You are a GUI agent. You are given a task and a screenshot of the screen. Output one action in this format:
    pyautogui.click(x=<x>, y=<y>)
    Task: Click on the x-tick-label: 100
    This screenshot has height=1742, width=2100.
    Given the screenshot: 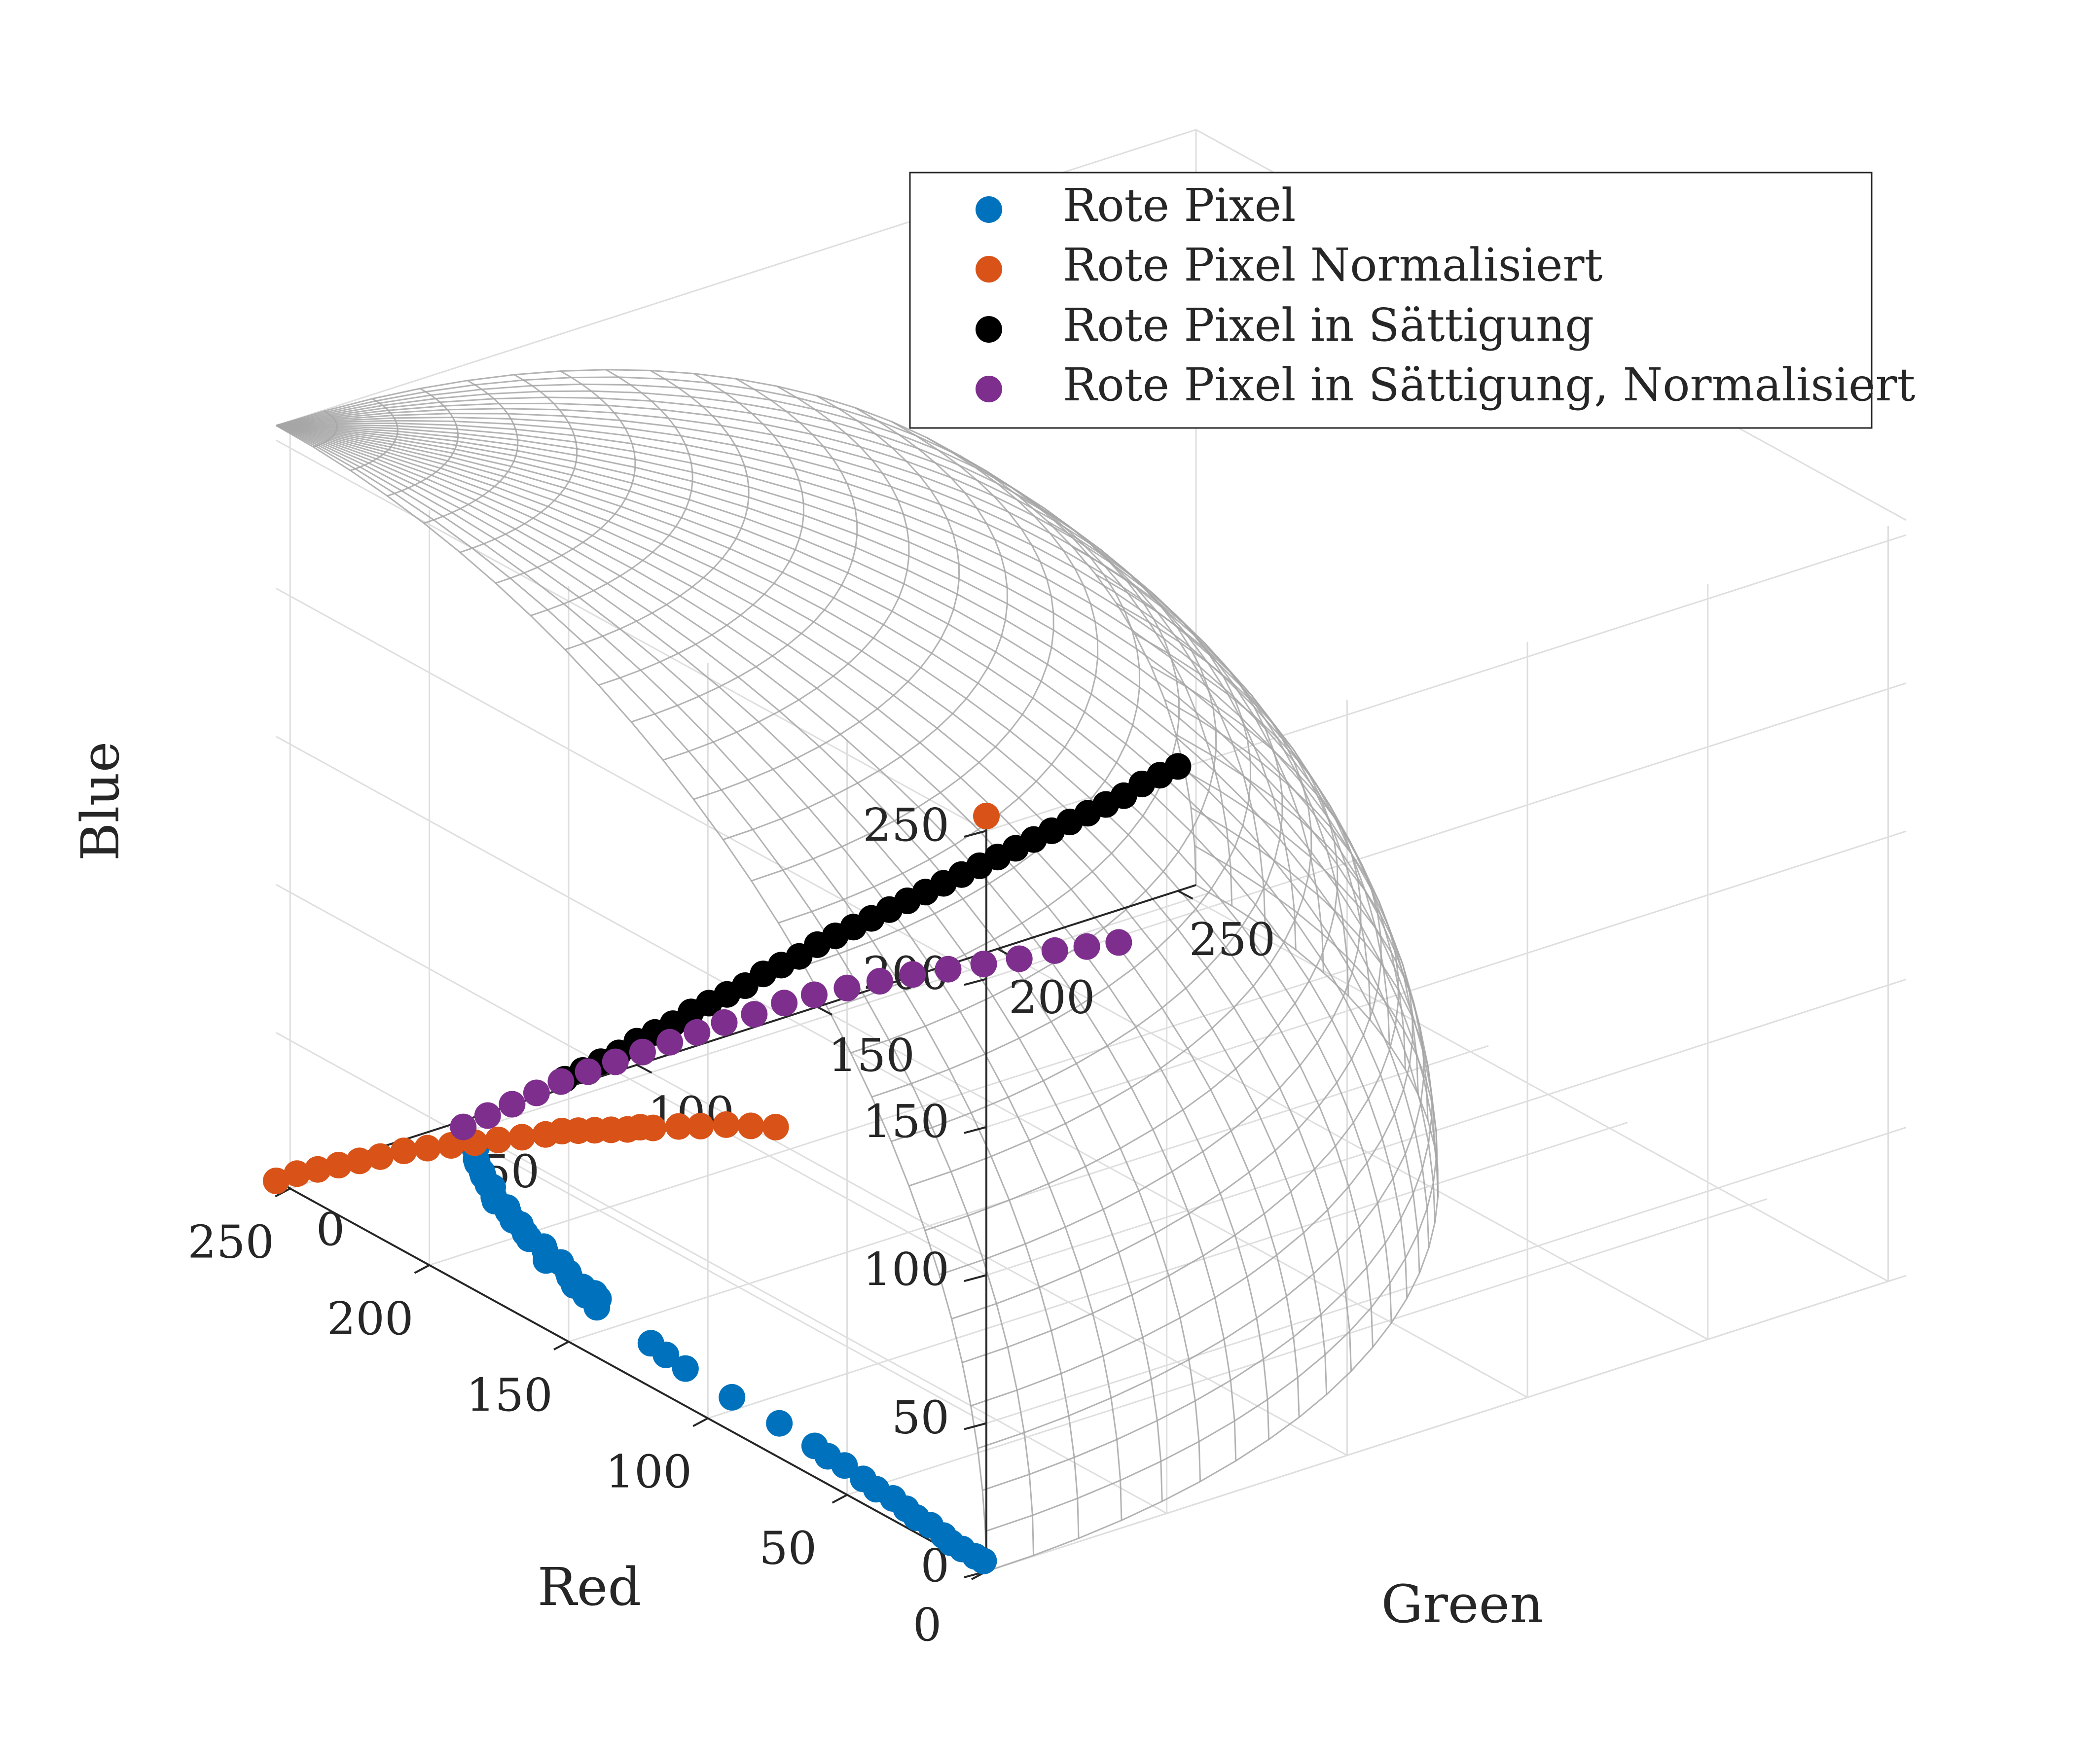 What is the action you would take?
    pyautogui.click(x=648, y=1471)
    